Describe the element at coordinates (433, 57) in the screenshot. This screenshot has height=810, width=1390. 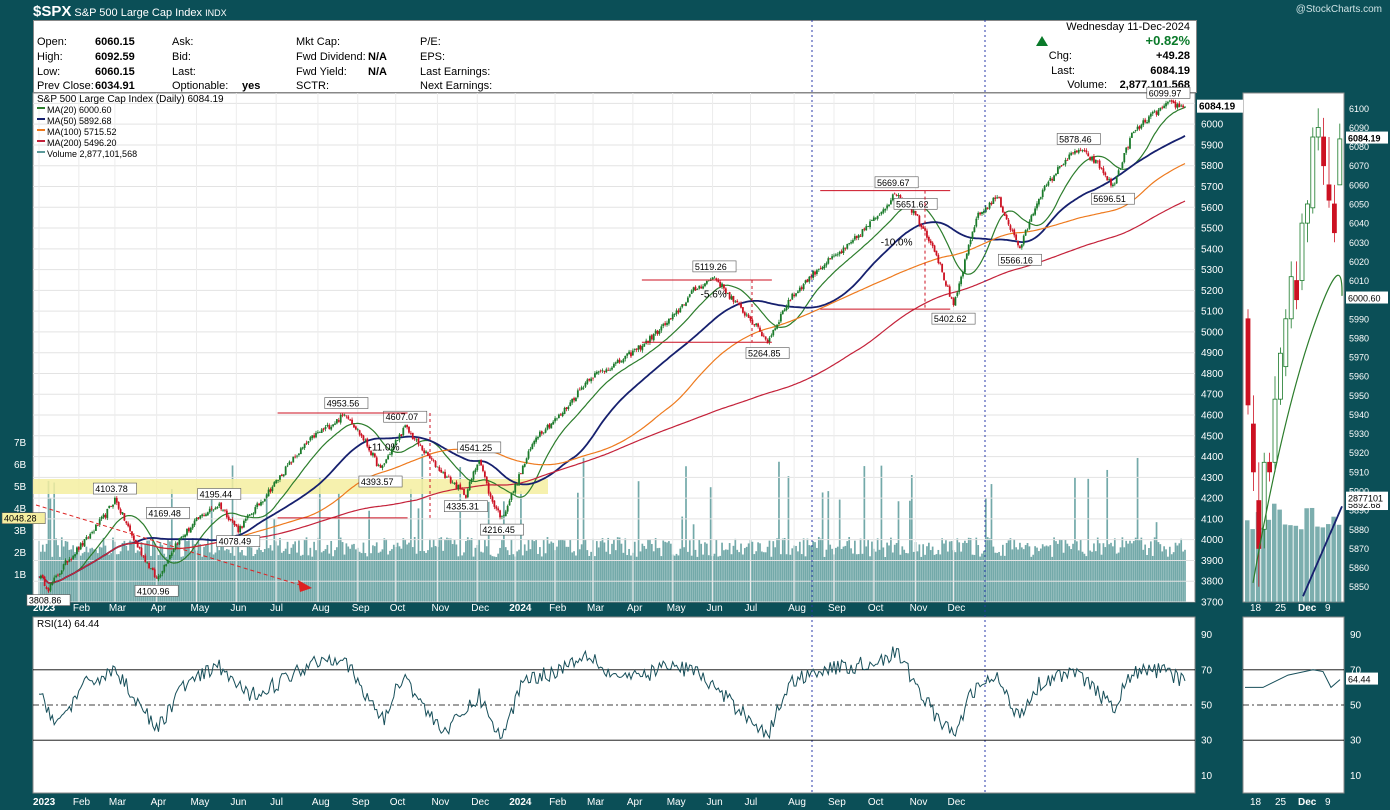
I see `eps-label: EPS:` at that location.